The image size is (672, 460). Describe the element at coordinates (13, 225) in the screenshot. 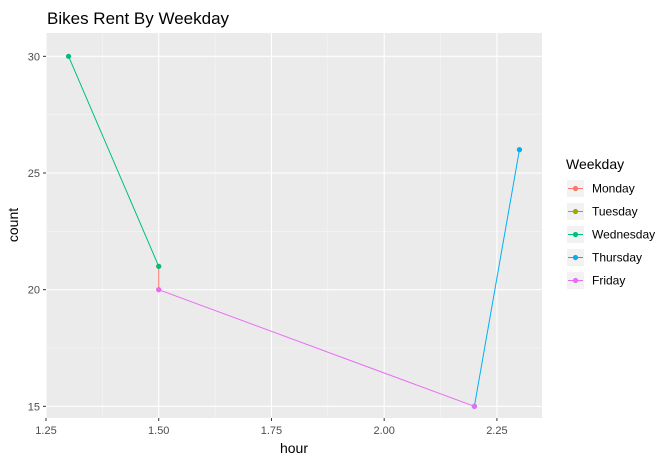

I see `y-axis-title: count` at that location.